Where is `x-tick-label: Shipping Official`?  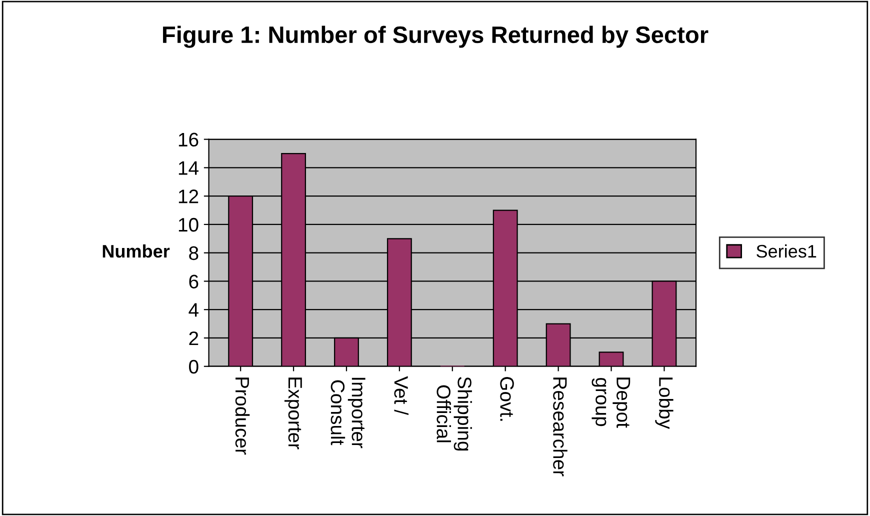 x-tick-label: Shipping Official is located at coordinates (454, 413).